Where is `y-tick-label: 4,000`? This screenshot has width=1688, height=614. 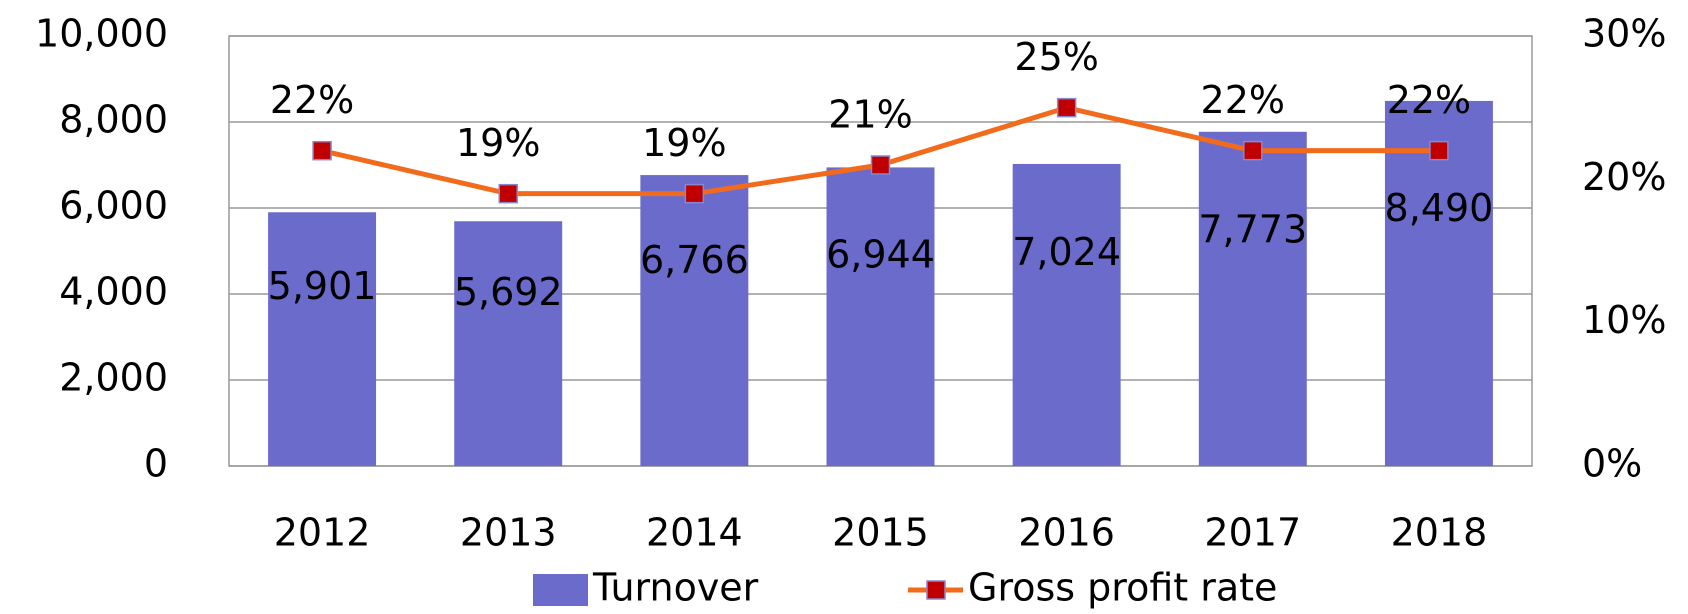 y-tick-label: 4,000 is located at coordinates (113, 292).